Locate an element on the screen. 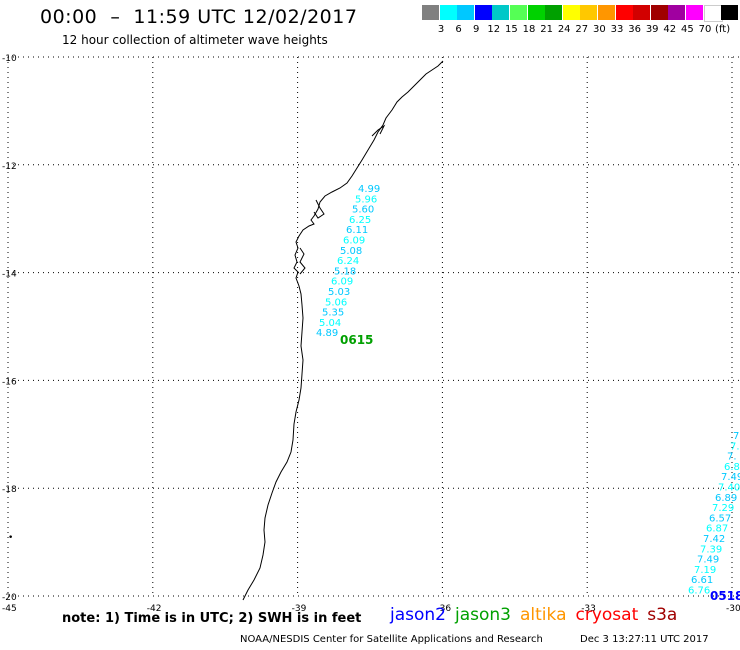 Image resolution: width=740 pixels, height=650 pixels. lon-tick-label: -39 is located at coordinates (299, 609).